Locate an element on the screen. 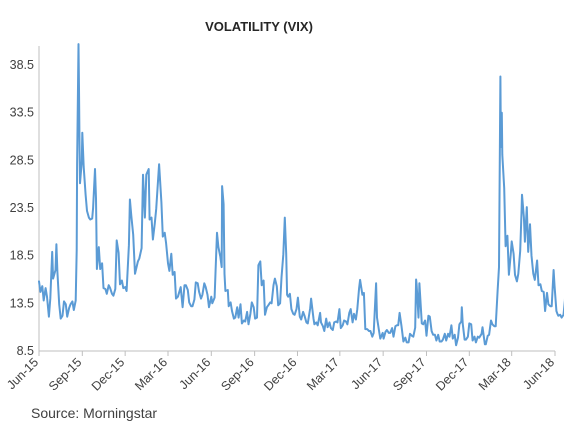  y-tick-label: 38.5 is located at coordinates (22, 65).